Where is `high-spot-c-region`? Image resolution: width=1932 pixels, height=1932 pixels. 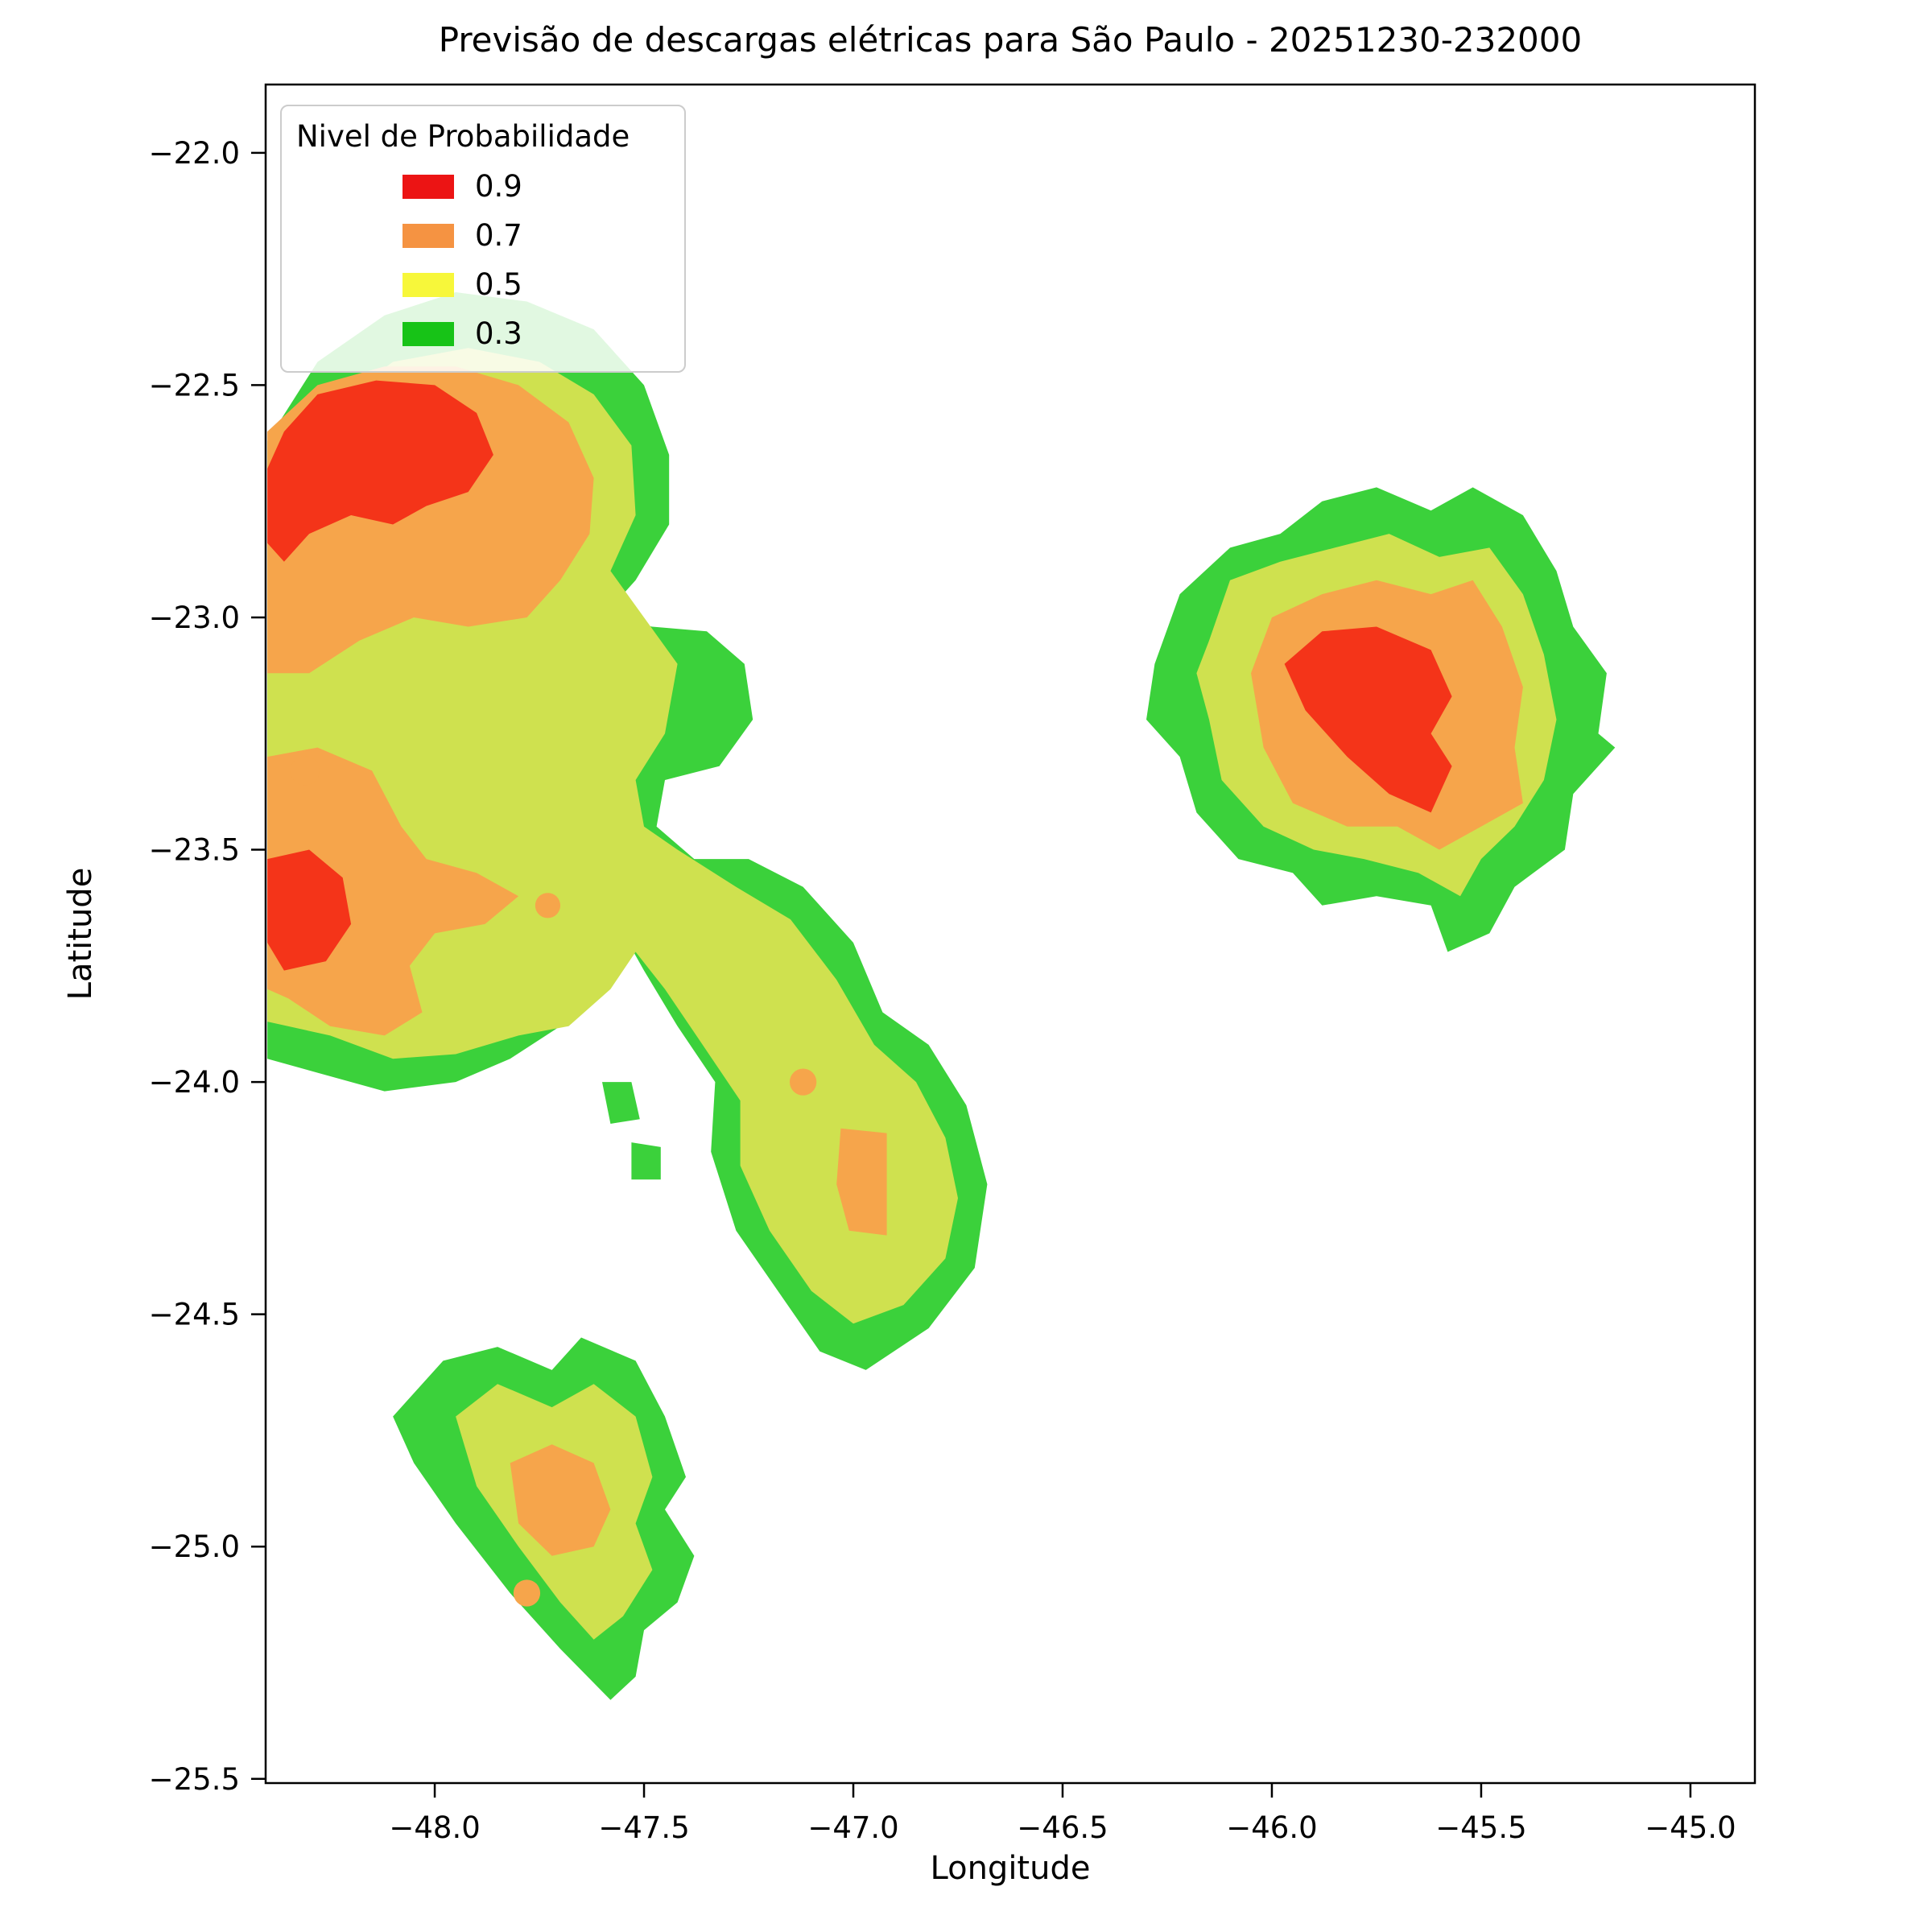
high-spot-c-region is located at coordinates (803, 1082).